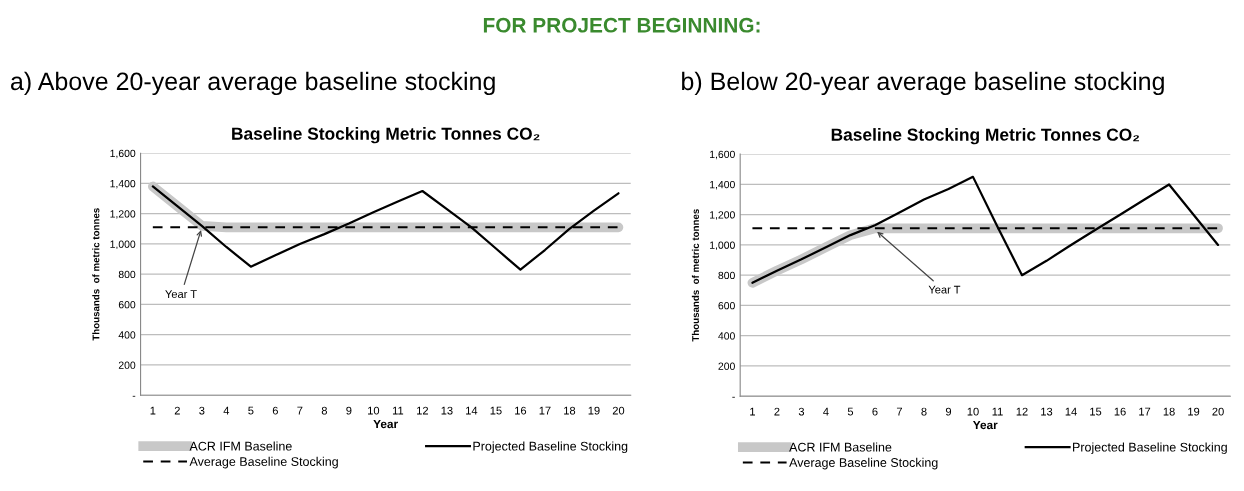  What do you see at coordinates (923, 83) in the screenshot?
I see `chart-title: b) Below 20-year average baseline stocking` at bounding box center [923, 83].